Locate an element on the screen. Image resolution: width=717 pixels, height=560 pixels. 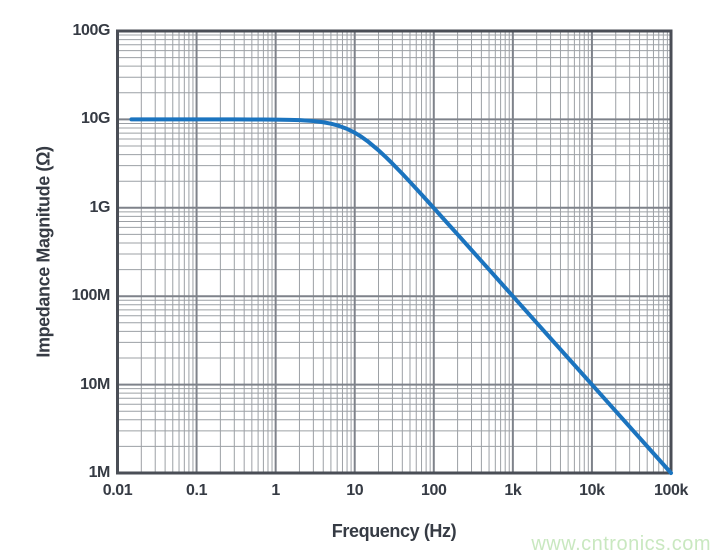
x-axis-title: Frequency (Hz) is located at coordinates (394, 531).